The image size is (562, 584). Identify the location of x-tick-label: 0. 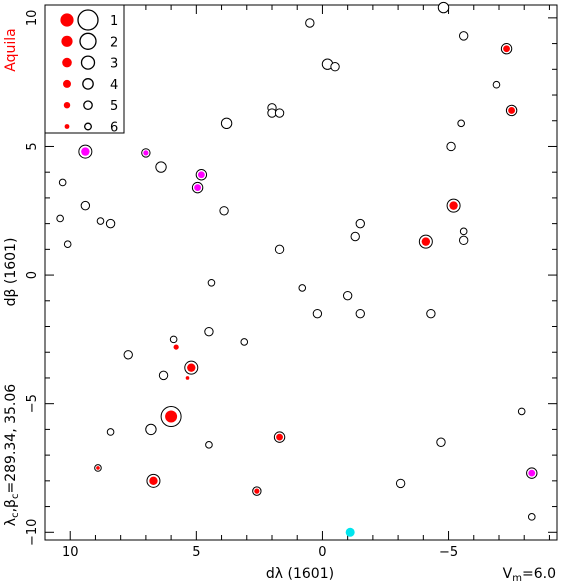
(322, 552).